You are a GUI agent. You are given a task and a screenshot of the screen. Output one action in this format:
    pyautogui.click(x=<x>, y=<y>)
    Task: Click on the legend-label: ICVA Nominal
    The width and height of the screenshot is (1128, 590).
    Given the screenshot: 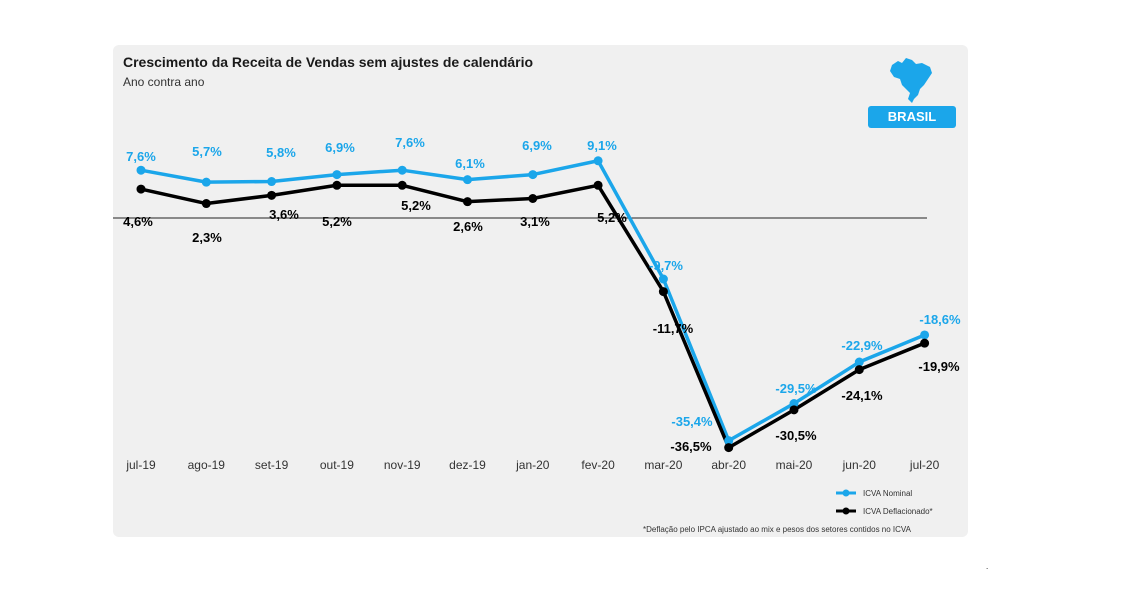 What is the action you would take?
    pyautogui.click(x=887, y=493)
    